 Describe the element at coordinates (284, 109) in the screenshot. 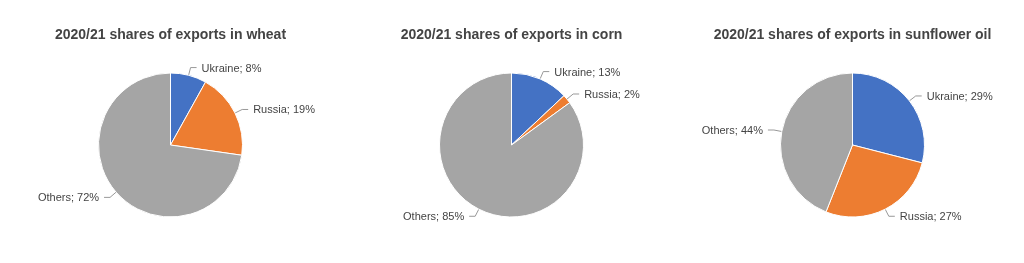

I see `slice-label: Russia; 19%` at that location.